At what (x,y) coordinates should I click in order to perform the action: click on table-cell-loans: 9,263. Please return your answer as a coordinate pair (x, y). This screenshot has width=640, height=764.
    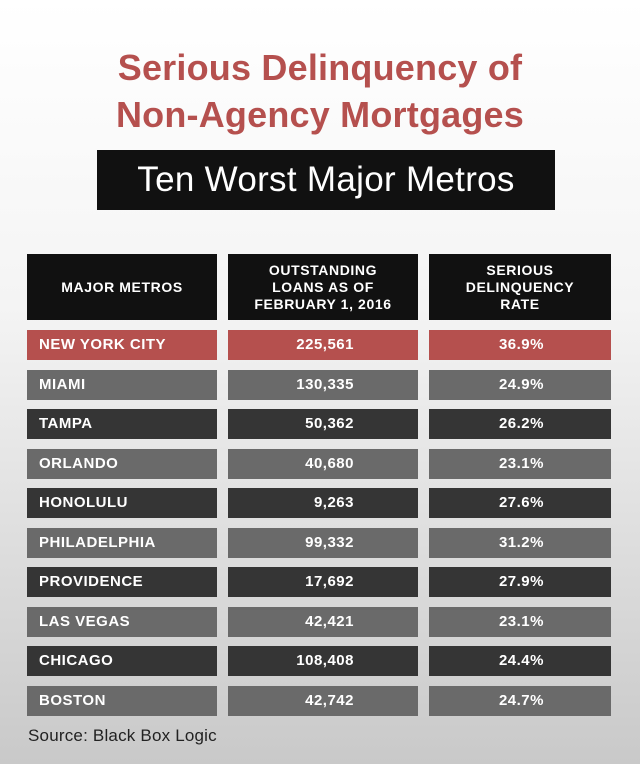
    Looking at the image, I should click on (323, 503).